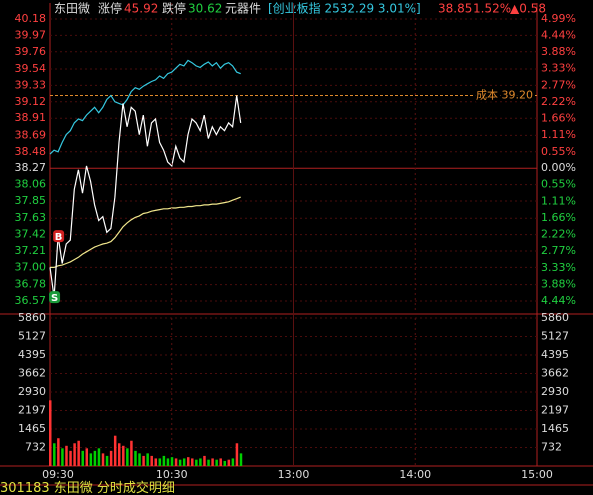 Image resolution: width=593 pixels, height=495 pixels. Describe the element at coordinates (504, 95) in the screenshot. I see `cost-label: 成本 39.20` at that location.